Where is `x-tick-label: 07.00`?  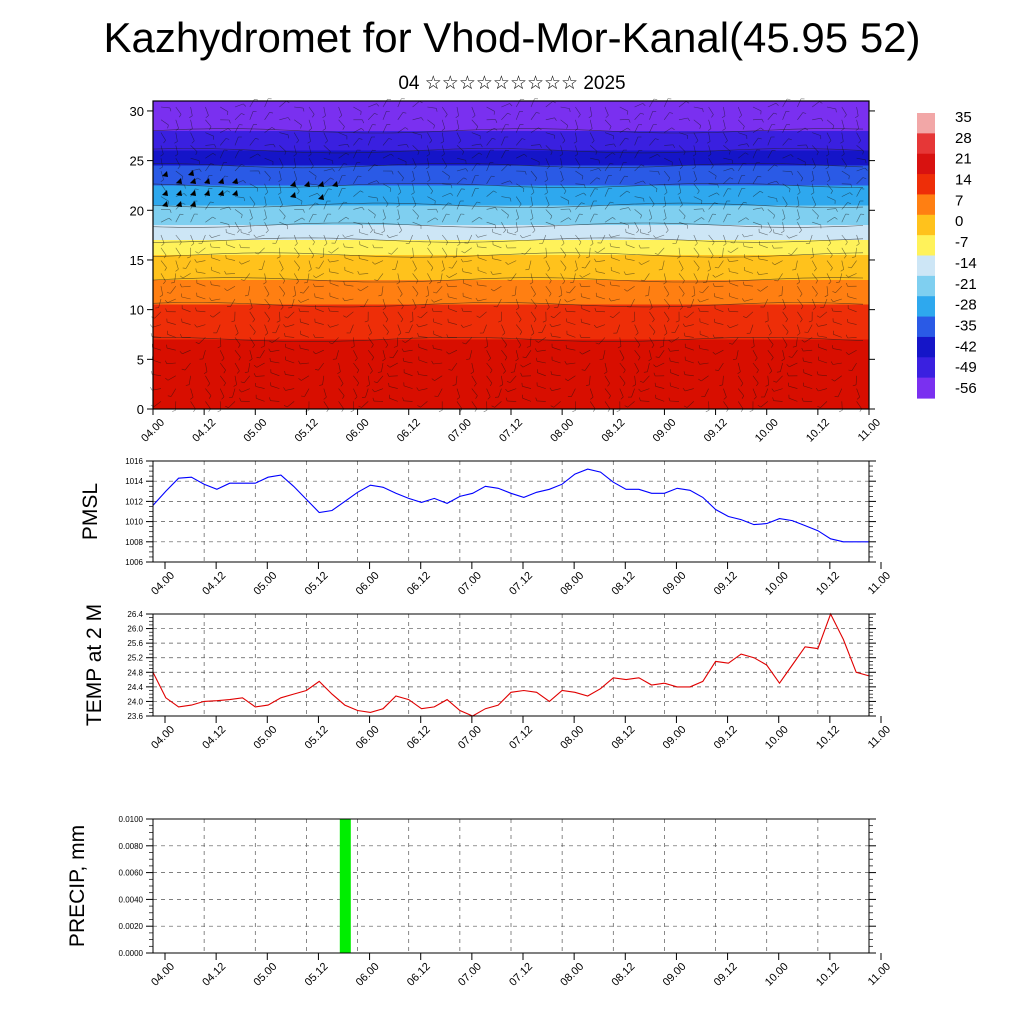
x-tick-label: 07.00 is located at coordinates (460, 431).